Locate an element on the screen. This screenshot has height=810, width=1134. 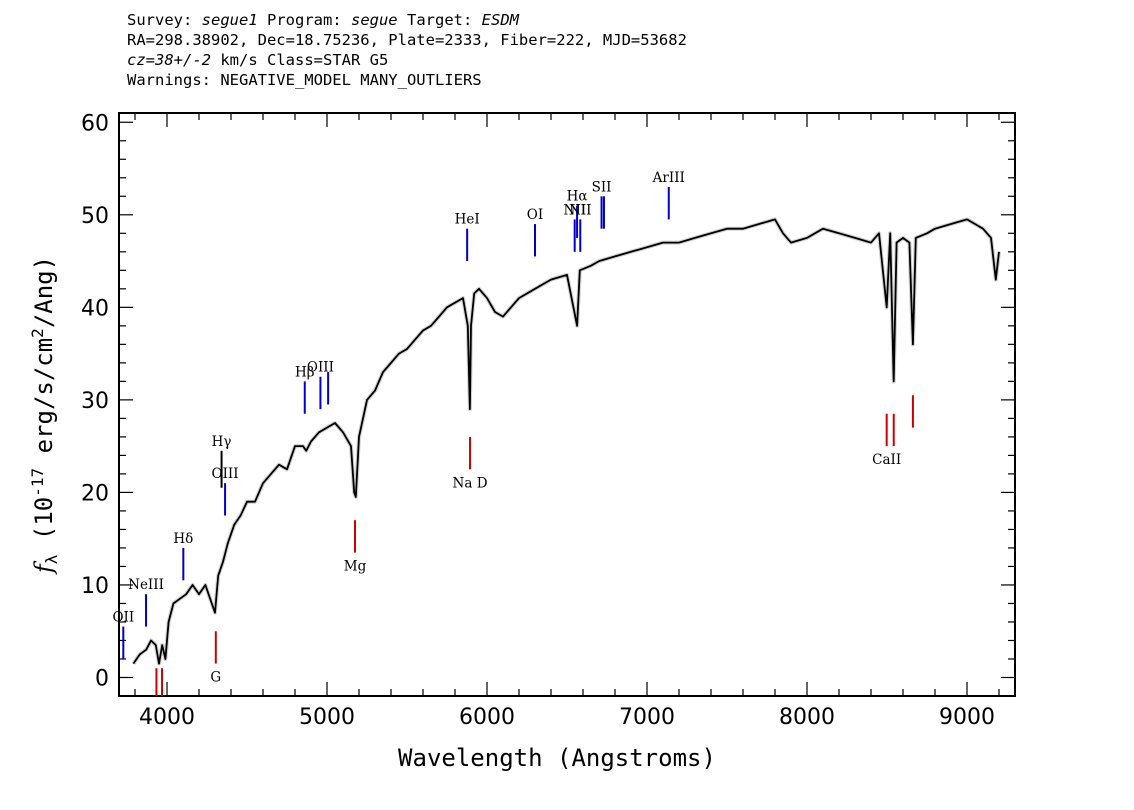
y-tick-label: 50 is located at coordinates (95, 216).